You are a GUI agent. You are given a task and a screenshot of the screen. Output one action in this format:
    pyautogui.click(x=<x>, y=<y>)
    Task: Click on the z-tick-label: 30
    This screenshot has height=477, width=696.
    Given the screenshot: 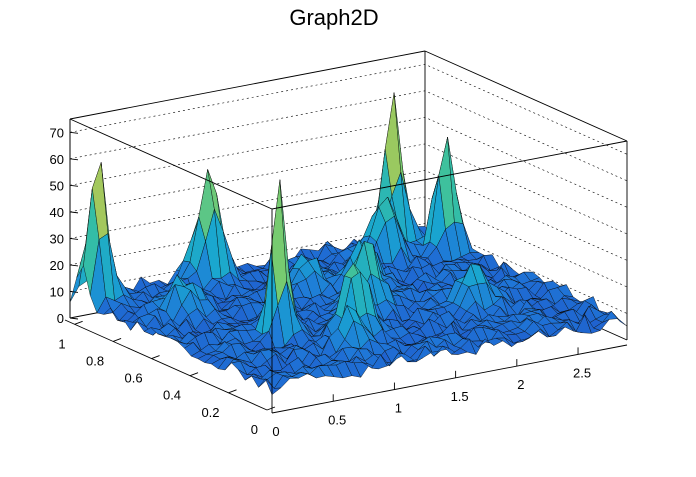 What is the action you would take?
    pyautogui.click(x=57, y=238)
    